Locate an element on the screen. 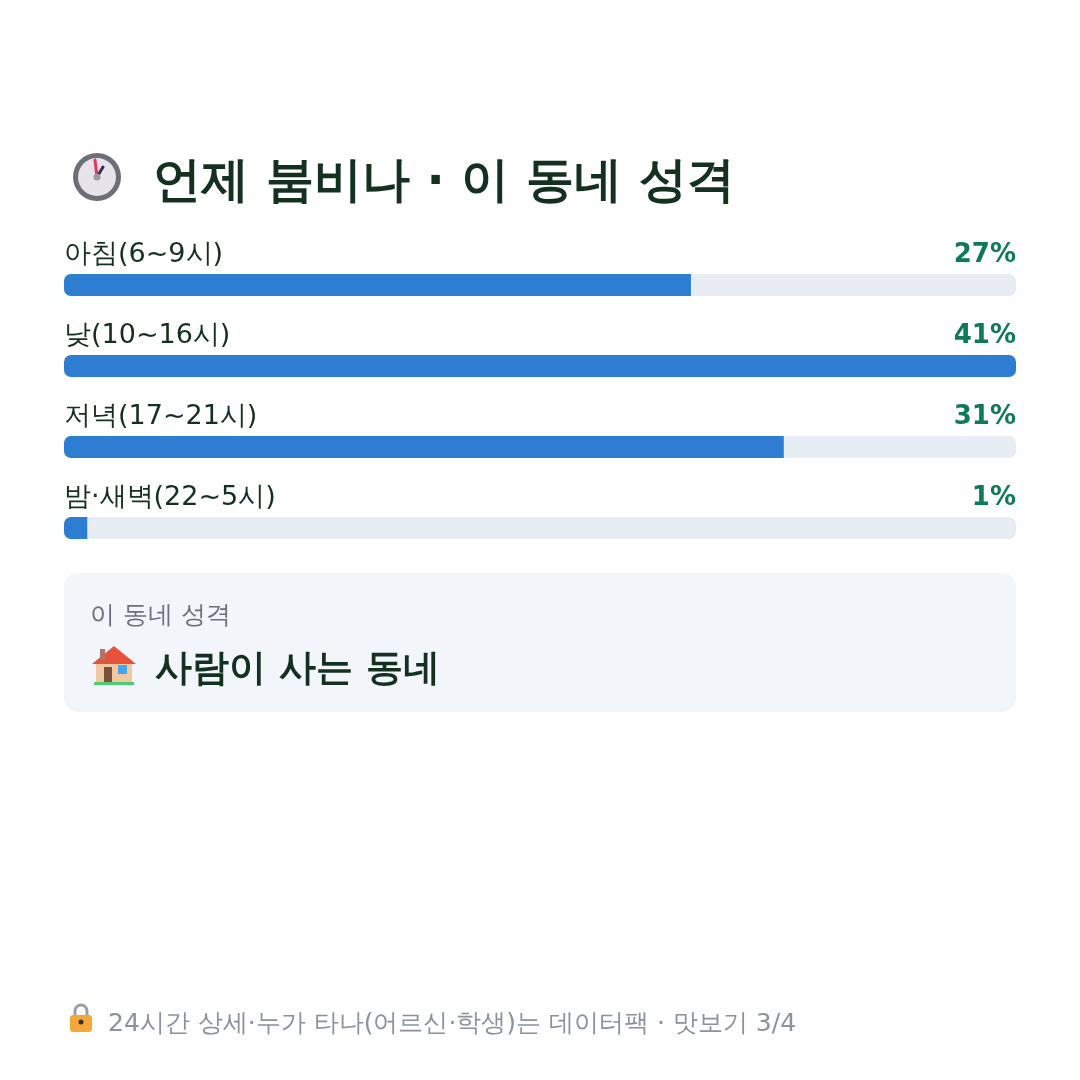 This screenshot has width=1080, height=1080. data-label: 31% is located at coordinates (984, 415).